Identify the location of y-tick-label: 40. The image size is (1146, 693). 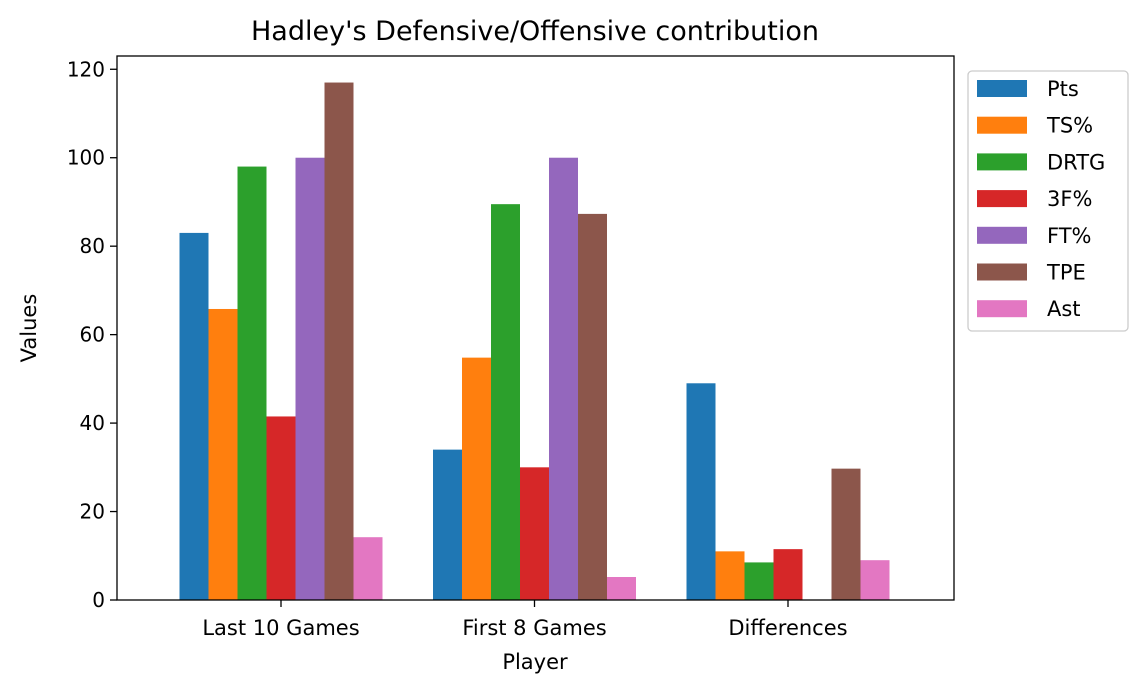
(92, 423).